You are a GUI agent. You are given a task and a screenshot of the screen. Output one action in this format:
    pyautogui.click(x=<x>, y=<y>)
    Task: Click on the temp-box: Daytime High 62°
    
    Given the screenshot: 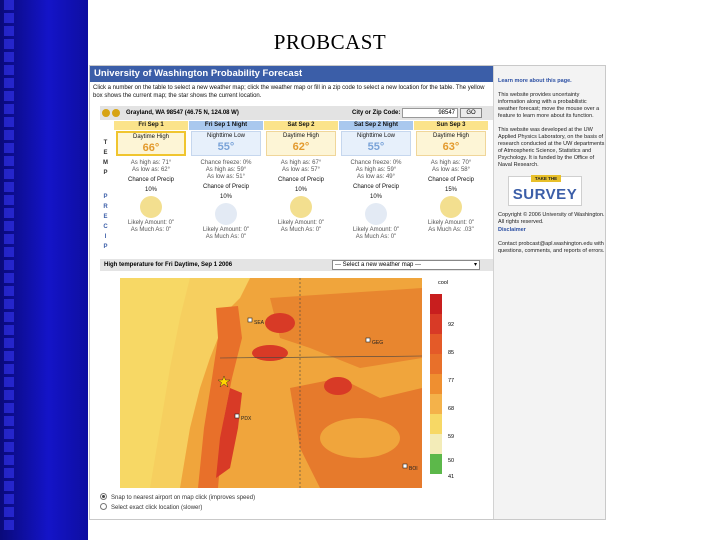 What is the action you would take?
    pyautogui.click(x=301, y=143)
    